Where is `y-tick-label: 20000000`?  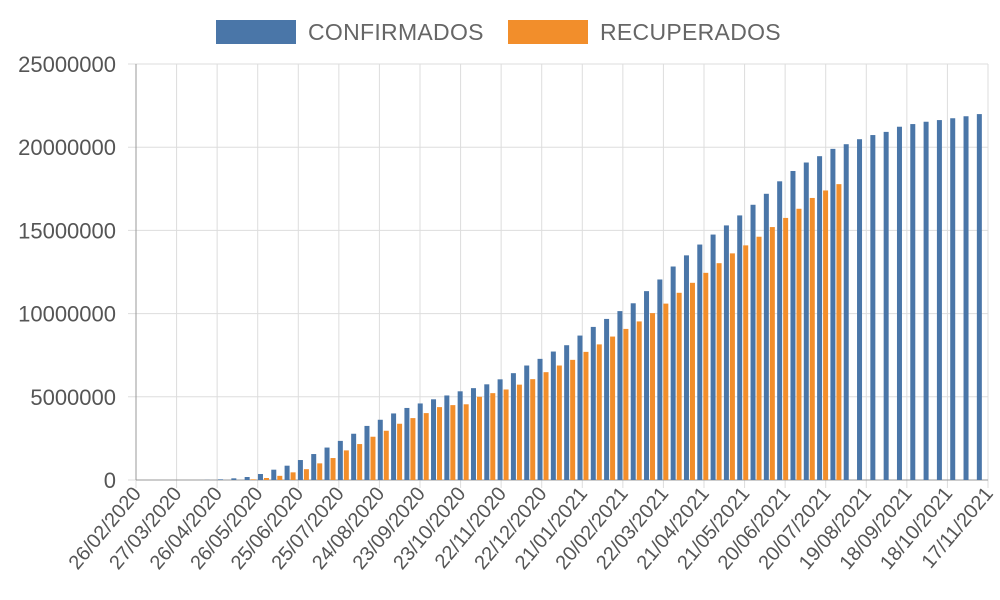
y-tick-label: 20000000 is located at coordinates (67, 147).